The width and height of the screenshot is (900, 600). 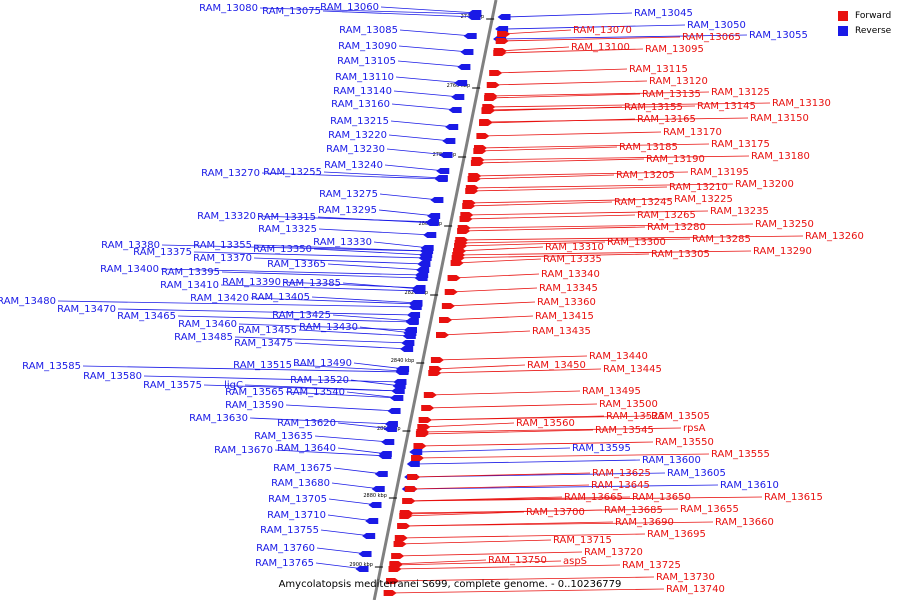 What do you see at coordinates (621, 473) in the screenshot?
I see `gene-label: RAM_13625` at bounding box center [621, 473].